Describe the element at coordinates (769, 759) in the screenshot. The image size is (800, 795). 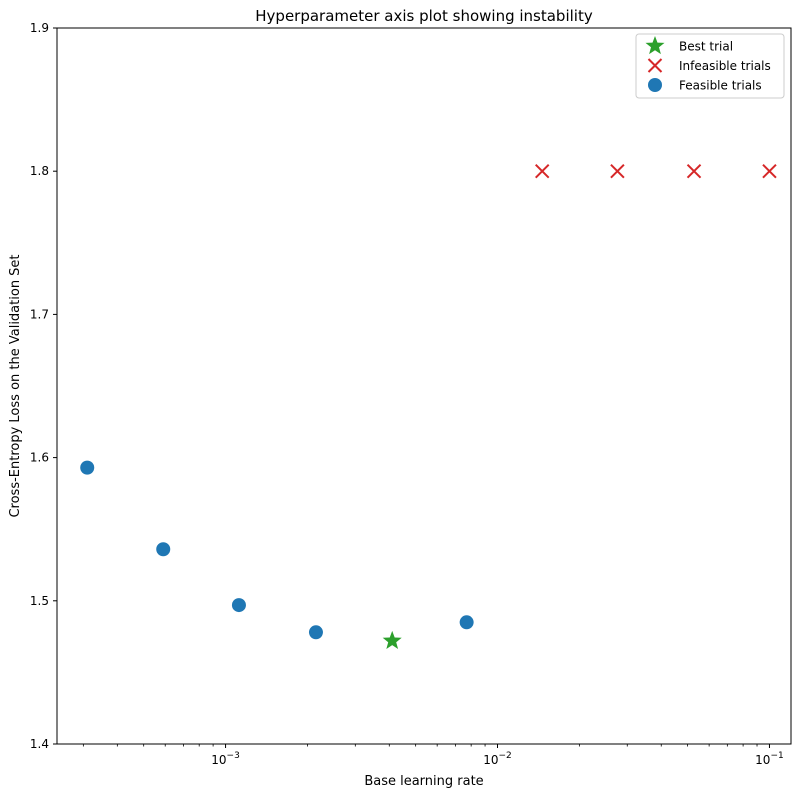
I see `x-tick-label: 10⁻¹` at that location.